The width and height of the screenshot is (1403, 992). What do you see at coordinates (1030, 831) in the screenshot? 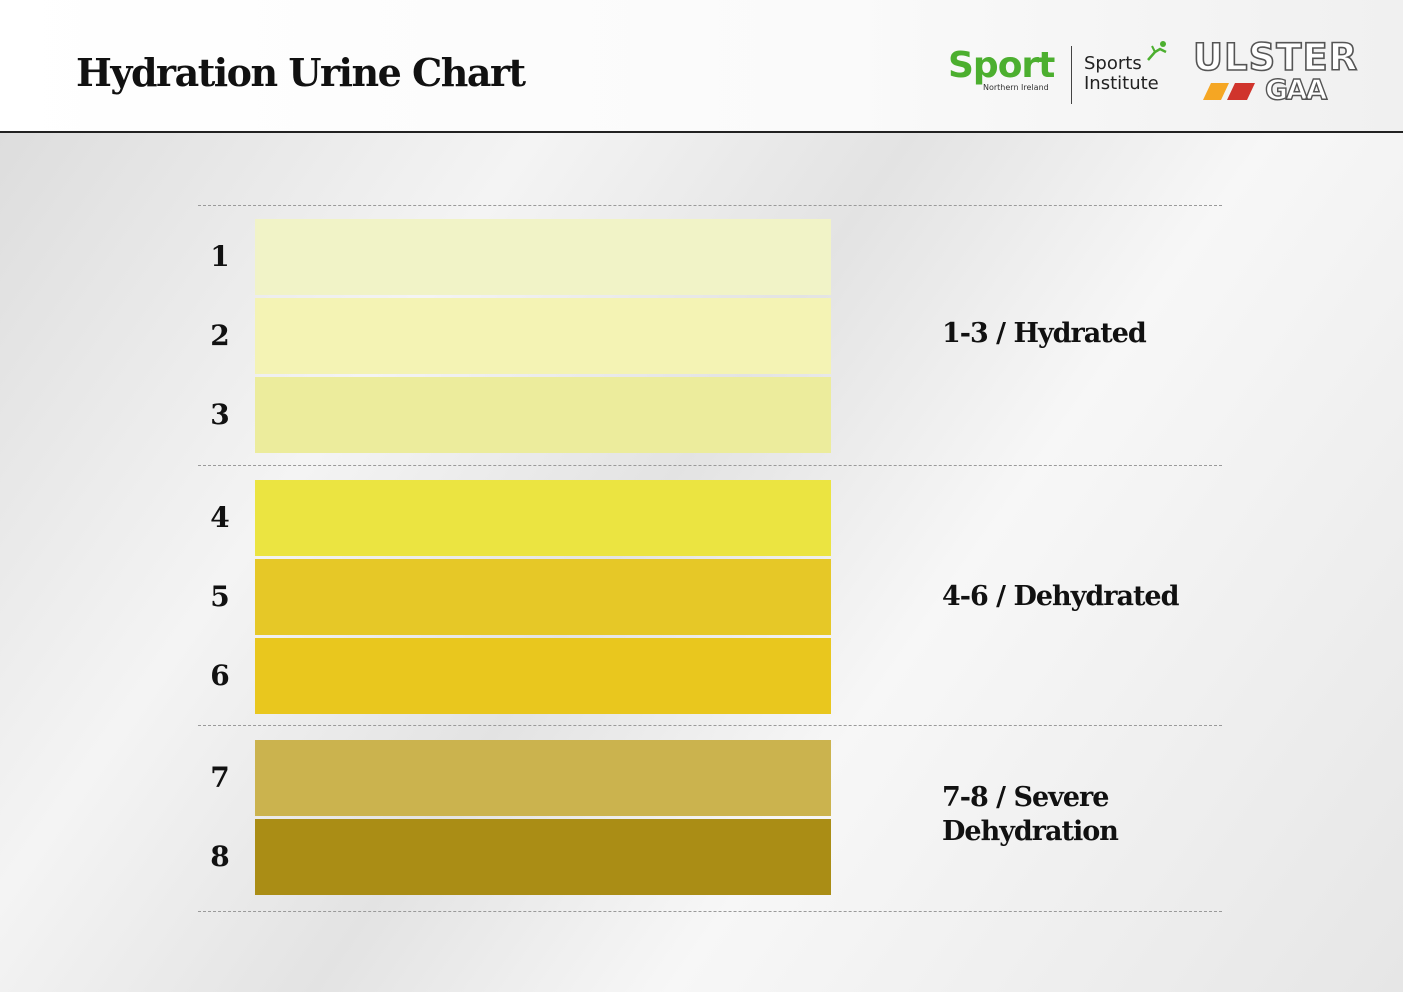
I see `zone-name-line-2: Dehydration` at bounding box center [1030, 831].